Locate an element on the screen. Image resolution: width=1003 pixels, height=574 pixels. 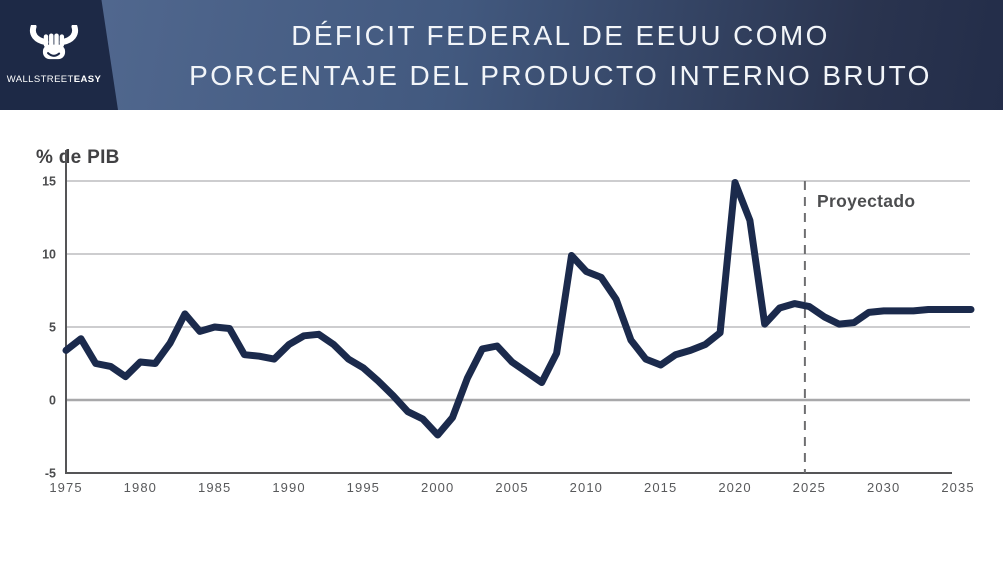
x-tick-label: 1975 is located at coordinates (65, 487).